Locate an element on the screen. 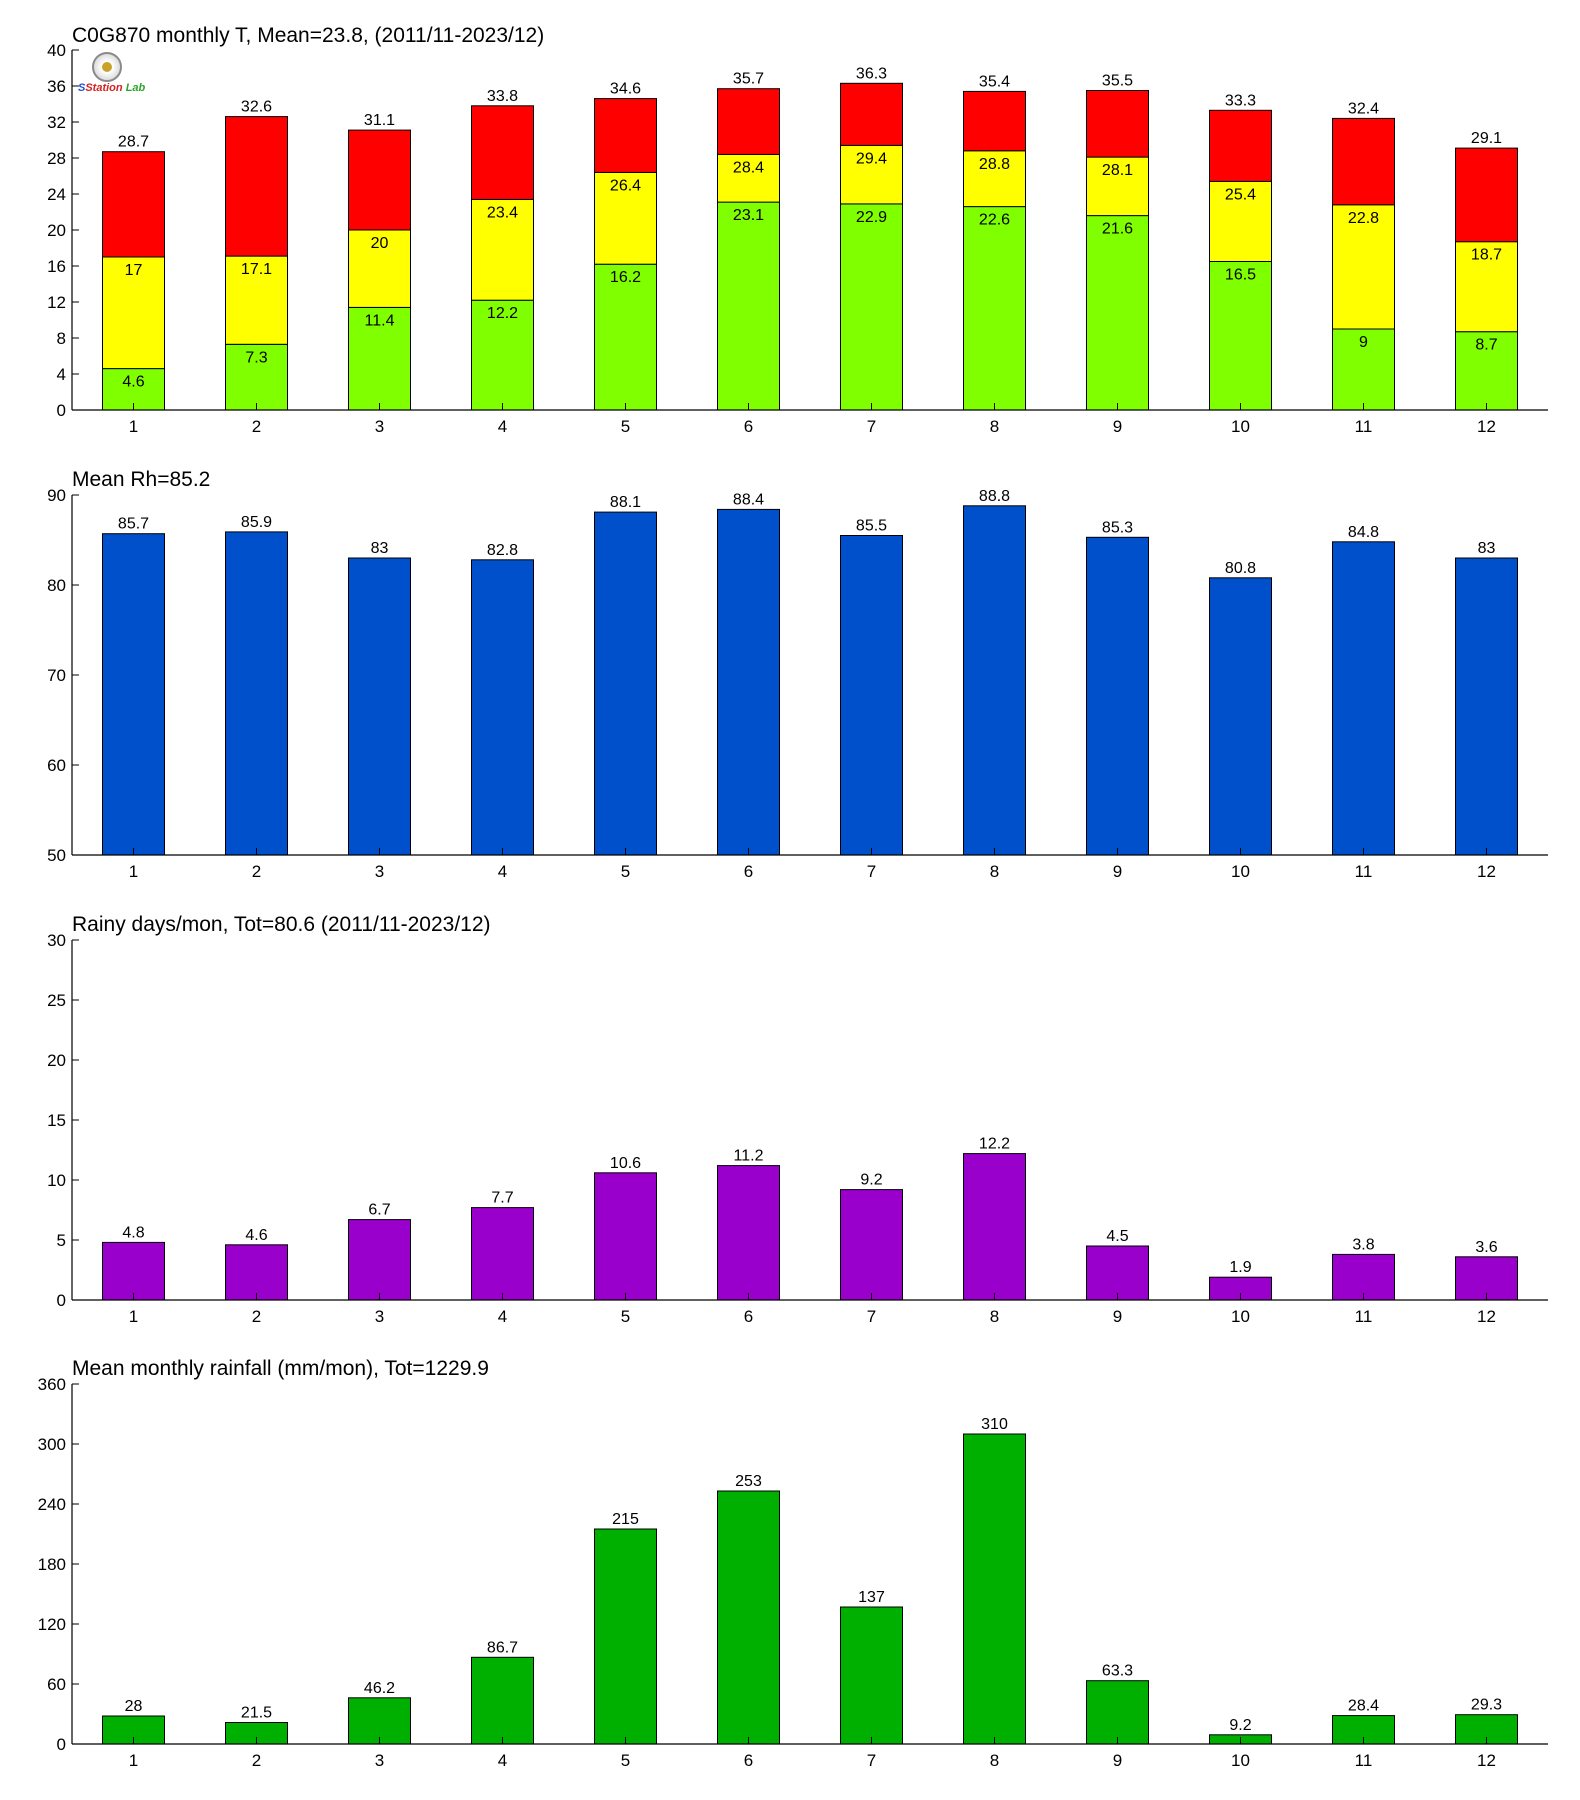 The width and height of the screenshot is (1580, 1800). data-label: 83 is located at coordinates (1487, 548).